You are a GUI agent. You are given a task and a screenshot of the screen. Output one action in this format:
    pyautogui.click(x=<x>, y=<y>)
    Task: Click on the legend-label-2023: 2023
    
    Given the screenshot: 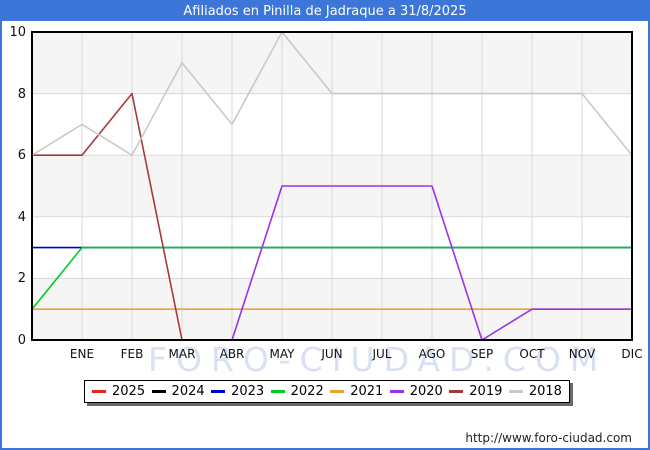 What is the action you would take?
    pyautogui.click(x=248, y=391)
    